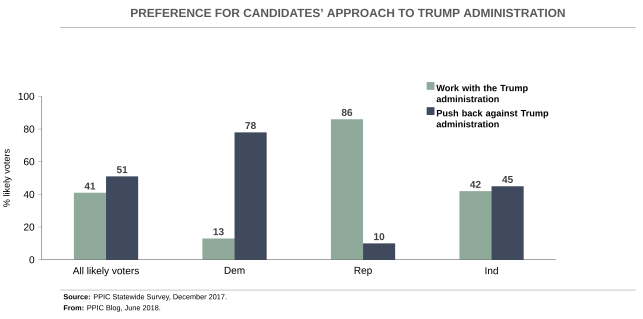 This screenshot has height=319, width=643. I want to click on y-tick-label: 80, so click(29, 128).